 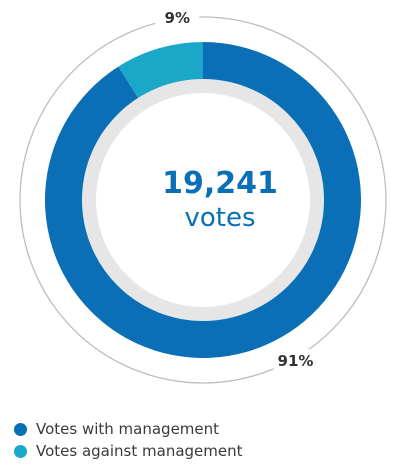 I want to click on slice-label-bg-against-management, so click(x=177, y=16).